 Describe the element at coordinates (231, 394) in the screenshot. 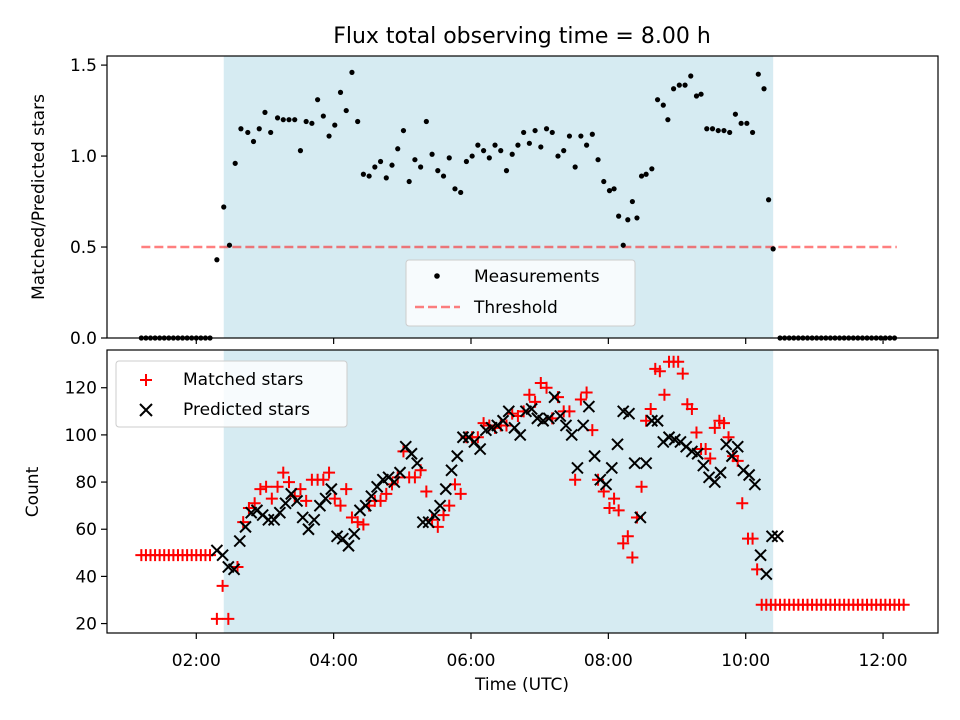

I see `bottom-legend: Matched stars Predicted stars` at that location.